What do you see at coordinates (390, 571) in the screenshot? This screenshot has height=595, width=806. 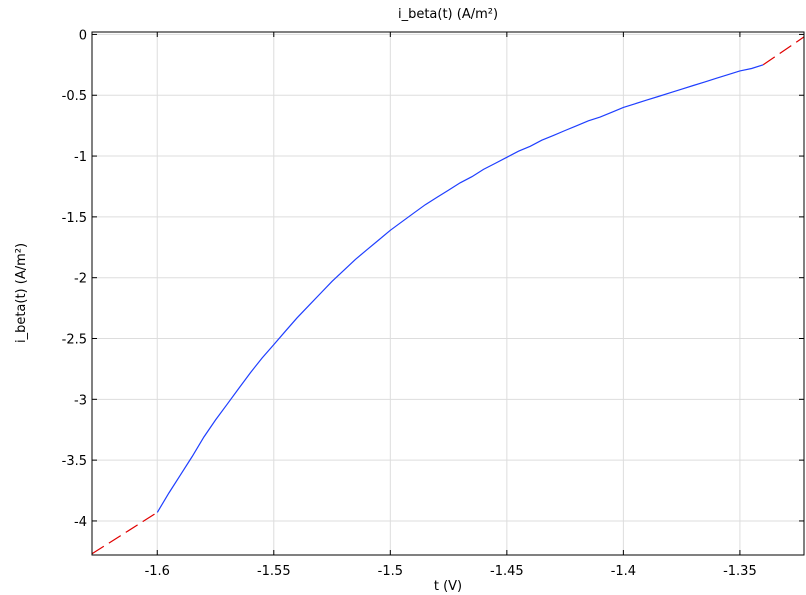 I see `x-tick-label: -1.5` at bounding box center [390, 571].